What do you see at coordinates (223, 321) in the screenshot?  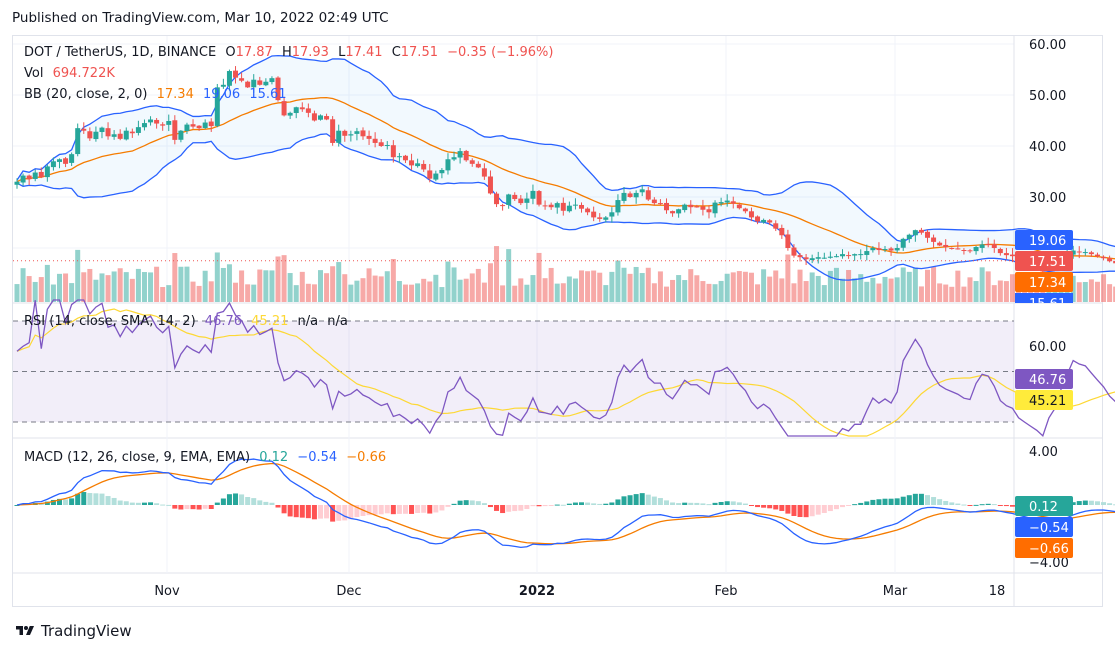 I see `rsi-value: 46.76` at bounding box center [223, 321].